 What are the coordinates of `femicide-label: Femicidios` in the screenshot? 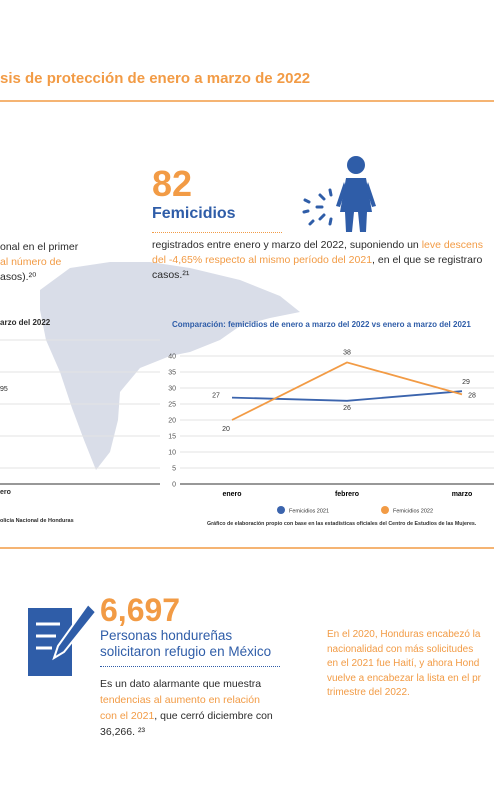 It's located at (194, 213).